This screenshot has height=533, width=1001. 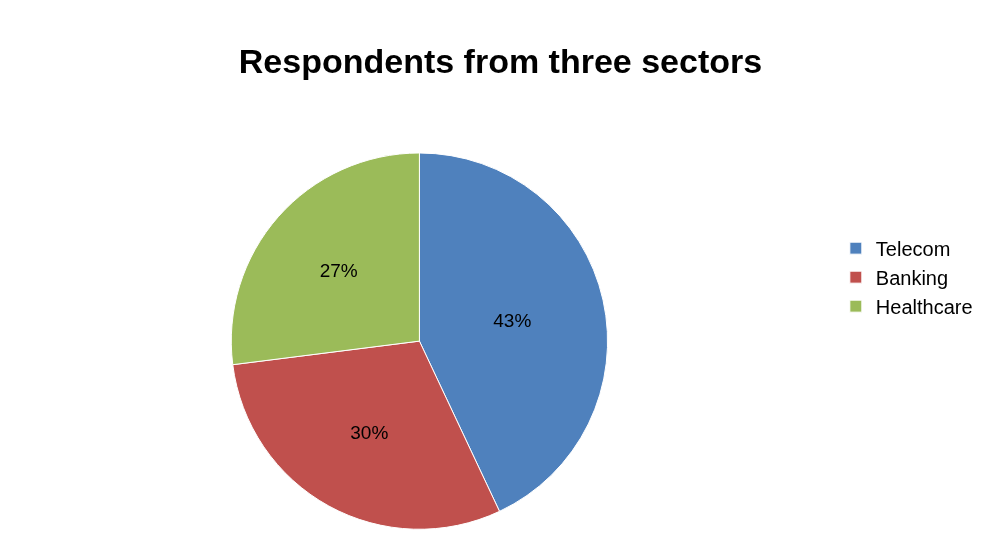 I want to click on data-label: 27%, so click(x=338, y=270).